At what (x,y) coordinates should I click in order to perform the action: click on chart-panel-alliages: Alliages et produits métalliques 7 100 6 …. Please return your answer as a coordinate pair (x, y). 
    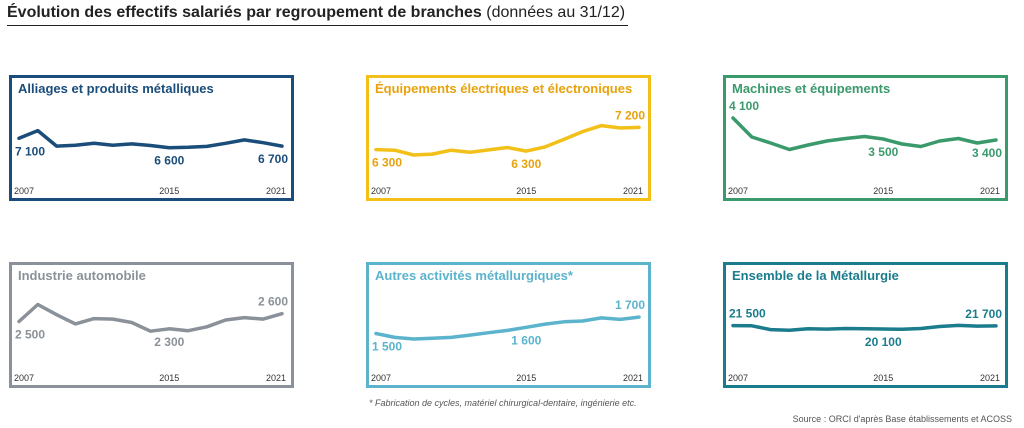
    Looking at the image, I should click on (151, 138).